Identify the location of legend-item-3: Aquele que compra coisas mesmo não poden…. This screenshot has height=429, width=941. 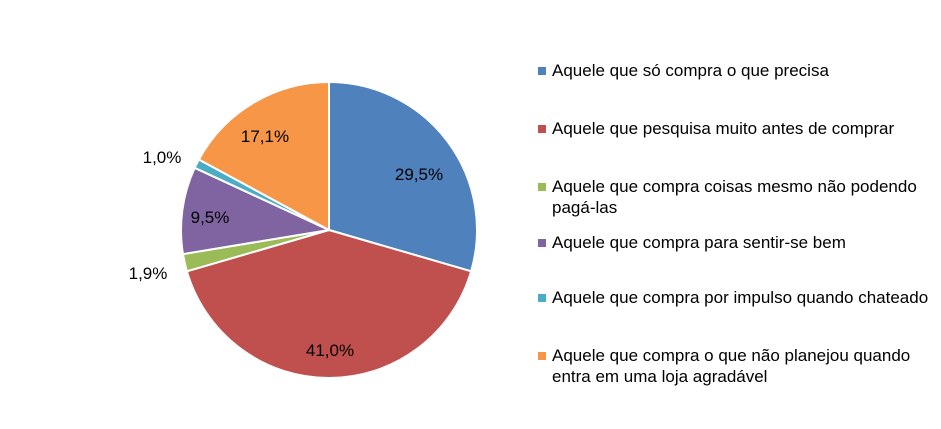
(739, 197).